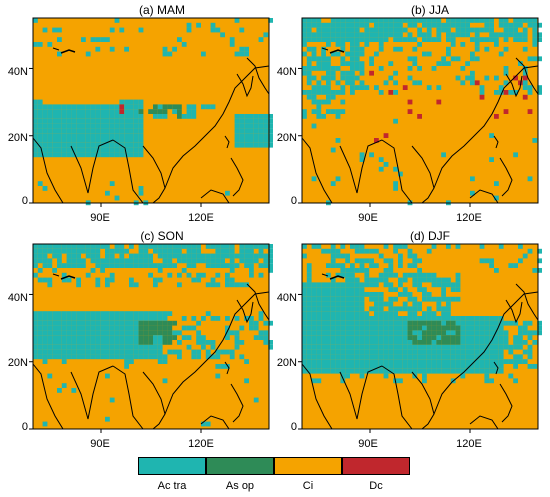 Image resolution: width=550 pixels, height=497 pixels. I want to click on y-tick-0-c: 0, so click(24, 427).